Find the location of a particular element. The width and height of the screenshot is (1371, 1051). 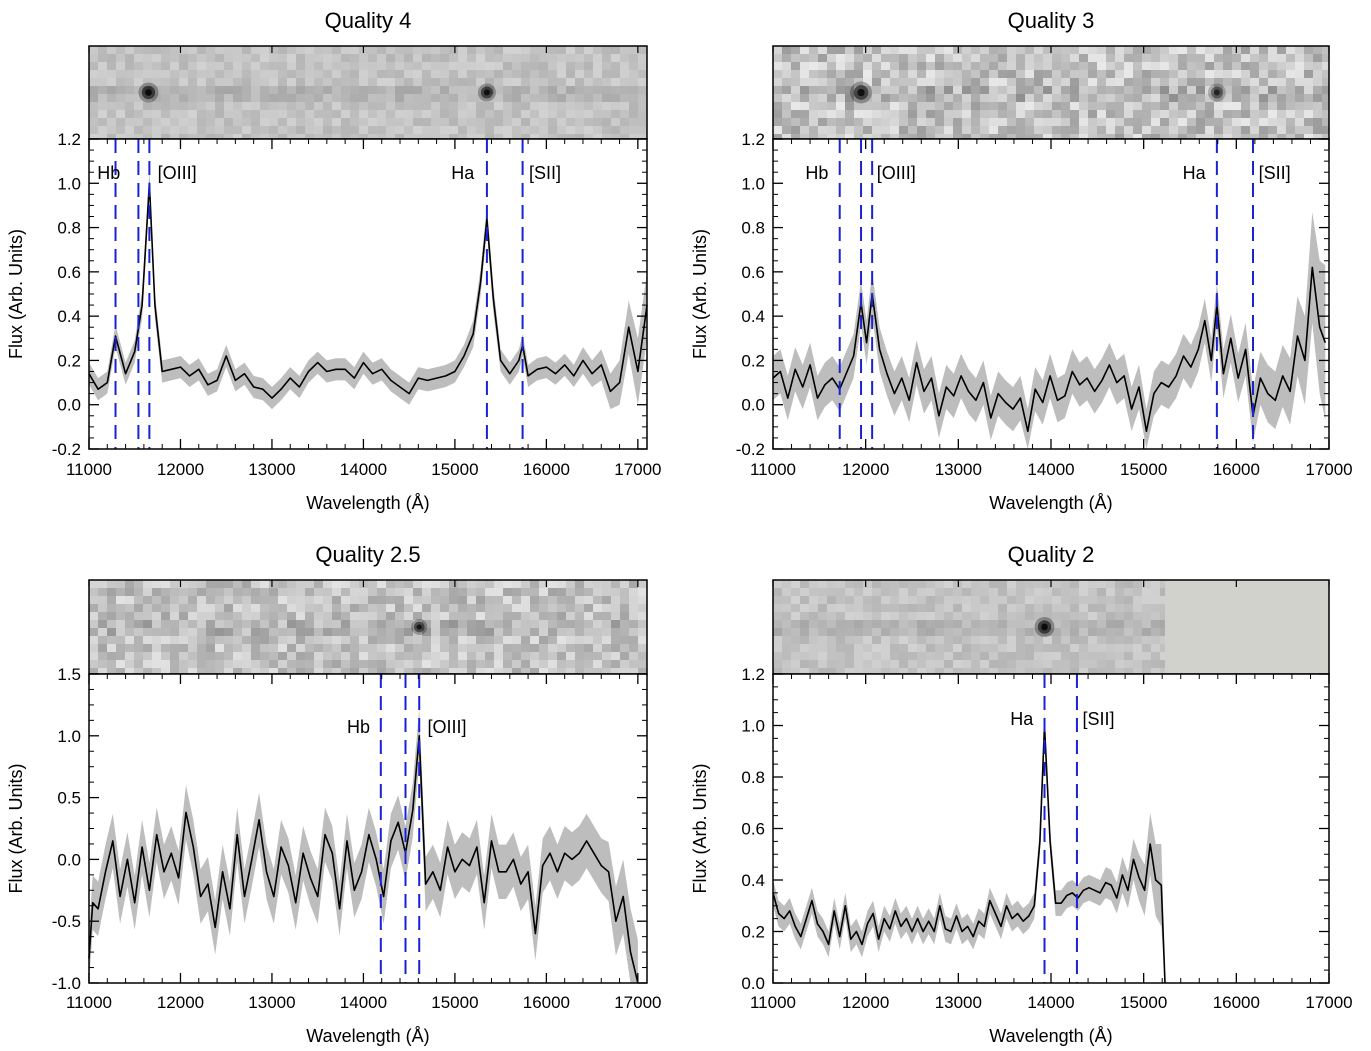

x-tick-label: 12000 is located at coordinates (180, 1002).